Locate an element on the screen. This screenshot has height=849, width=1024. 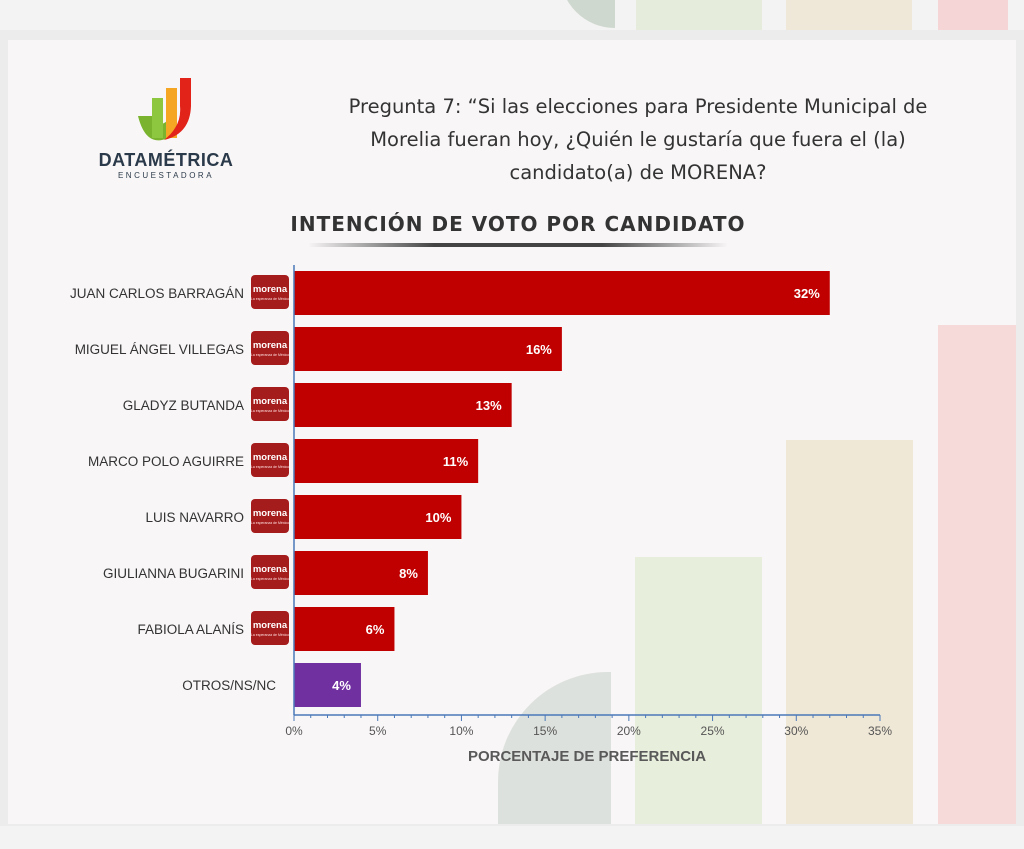
morena-badge-label-6: morena is located at coordinates (270, 569).